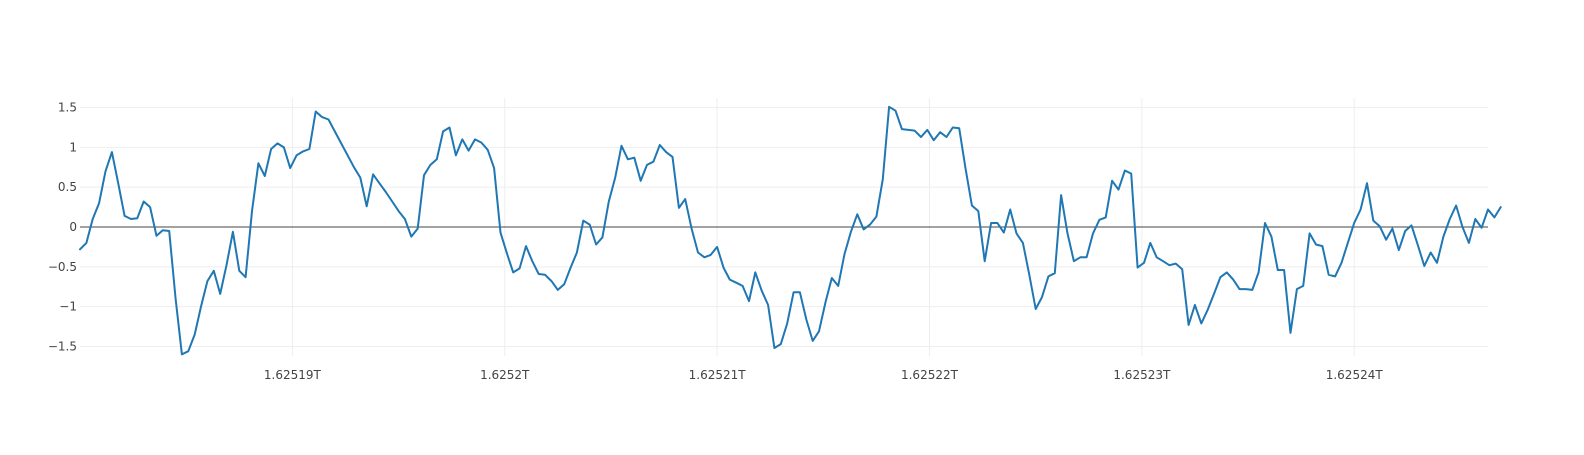 This screenshot has height=455, width=1584. I want to click on x-tick-label: 1.62523T, so click(1142, 375).